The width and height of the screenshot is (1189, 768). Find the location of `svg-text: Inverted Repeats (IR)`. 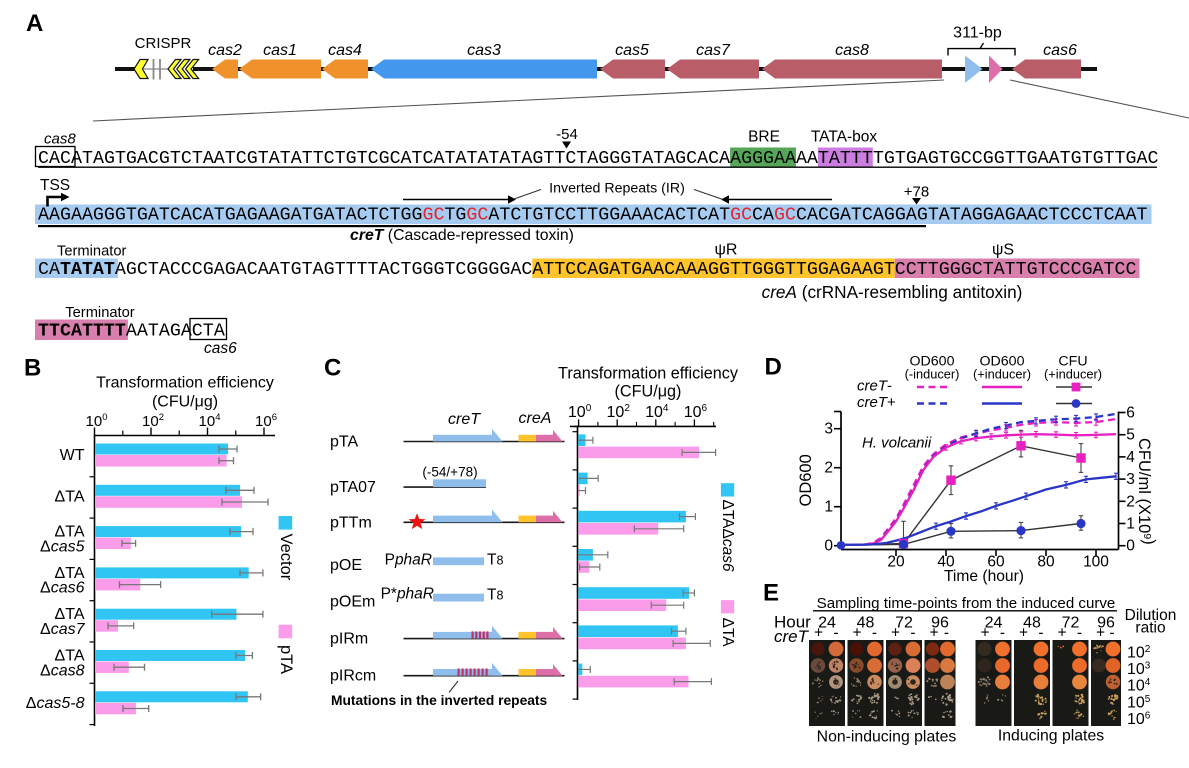

svg-text: Inverted Repeats (IR) is located at coordinates (617, 189).